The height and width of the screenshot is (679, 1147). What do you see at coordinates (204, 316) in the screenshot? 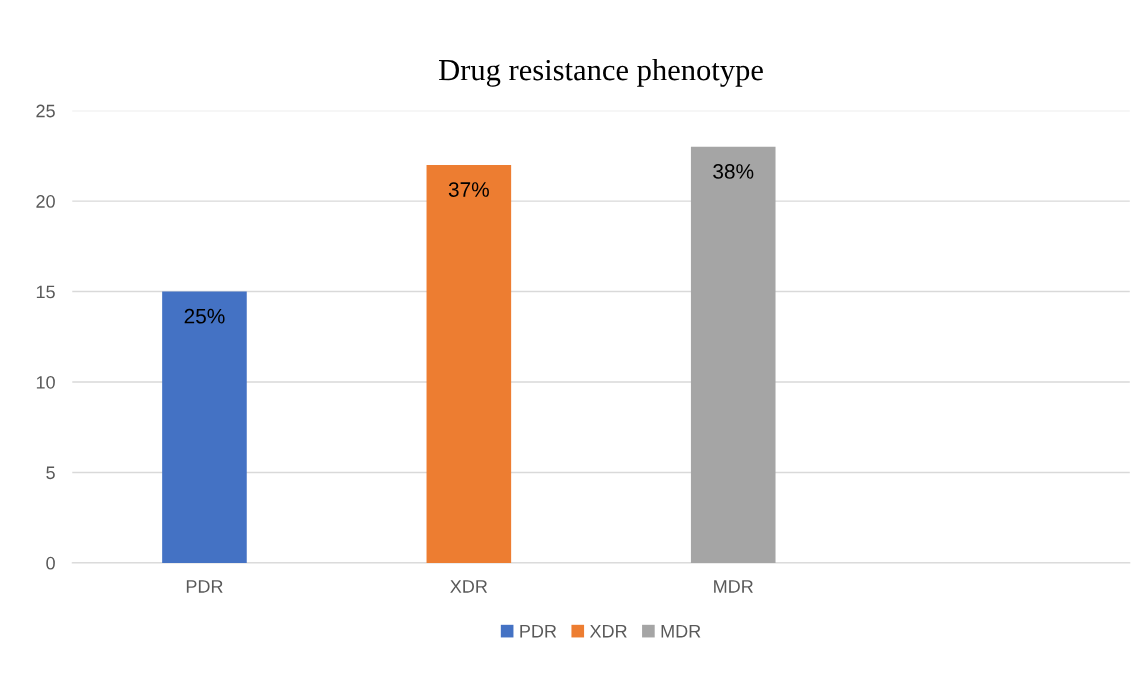
I see `annotation: 25%` at bounding box center [204, 316].